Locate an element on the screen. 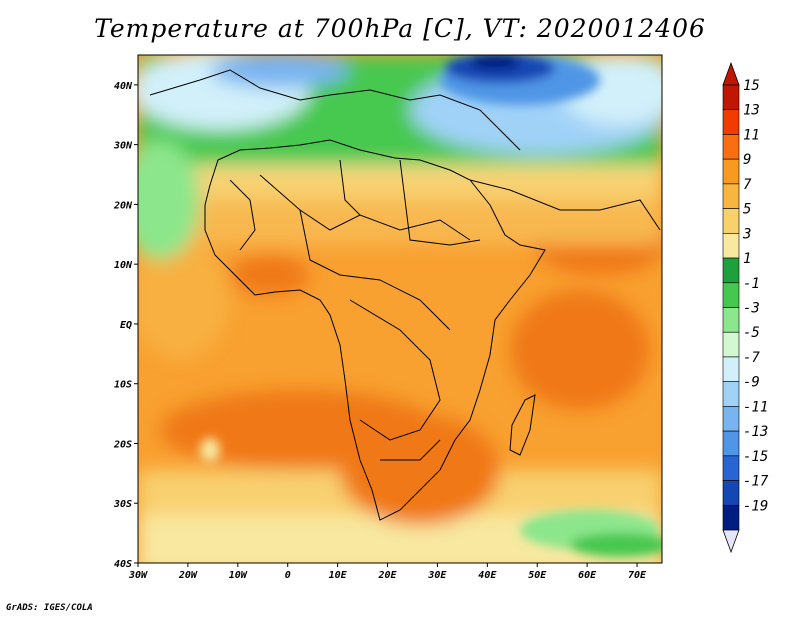 This screenshot has height=618, width=800. madagascar-coastline is located at coordinates (522, 425).